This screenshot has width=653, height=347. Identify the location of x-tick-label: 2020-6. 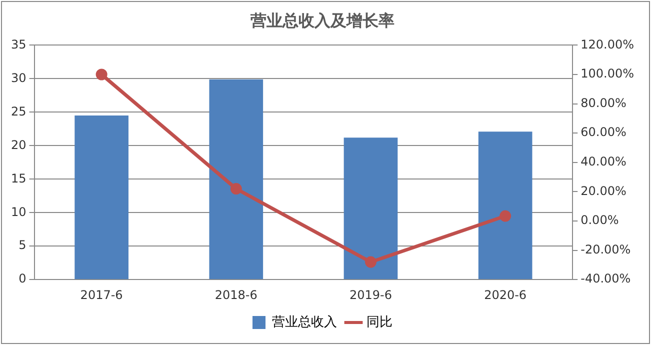
(505, 295).